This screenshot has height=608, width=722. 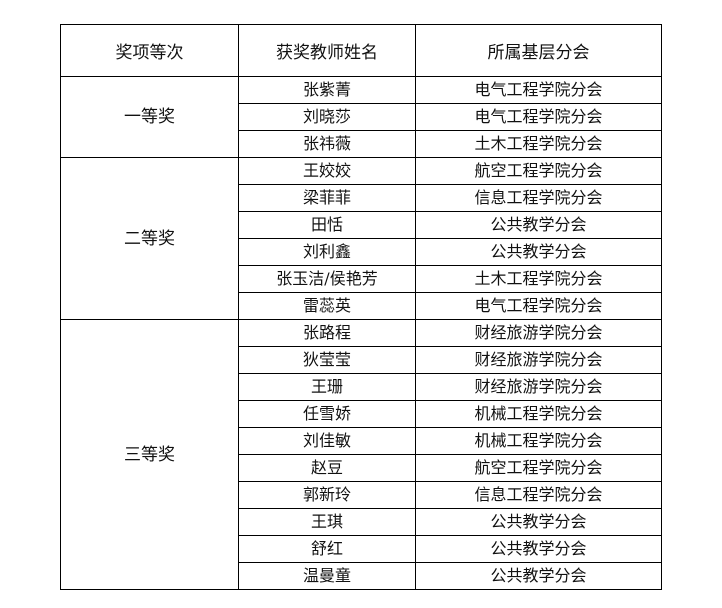 I want to click on table-row: 舒红 公共教学分会, so click(x=361, y=549).